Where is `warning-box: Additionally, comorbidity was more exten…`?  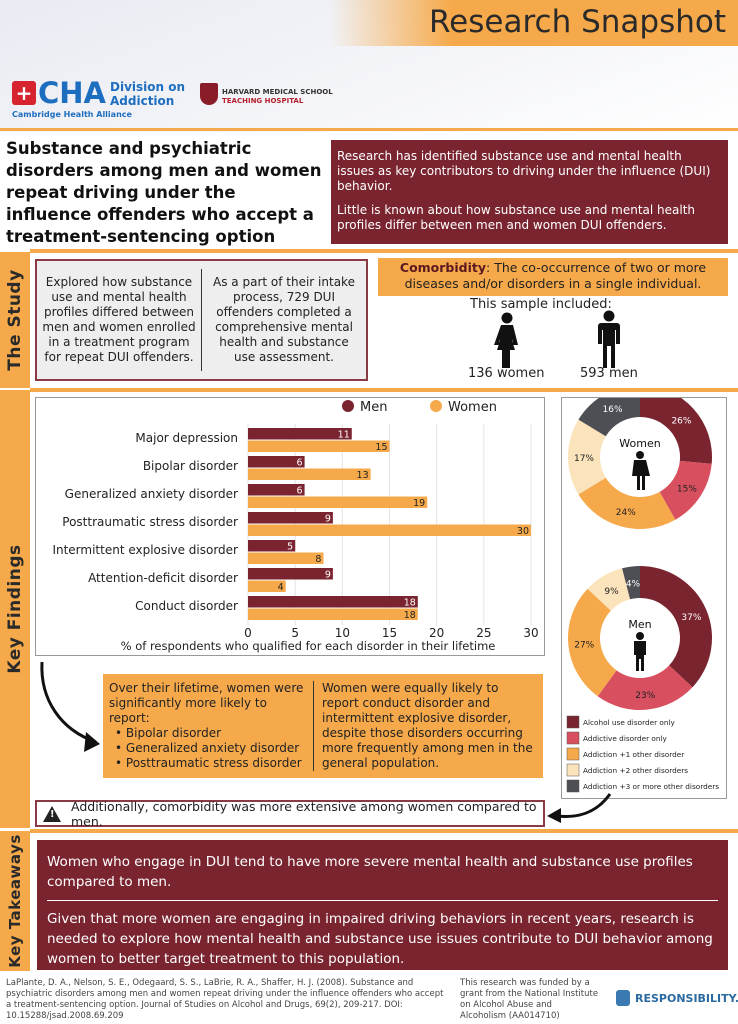
warning-box: Additionally, comorbidity was more exten… is located at coordinates (290, 814).